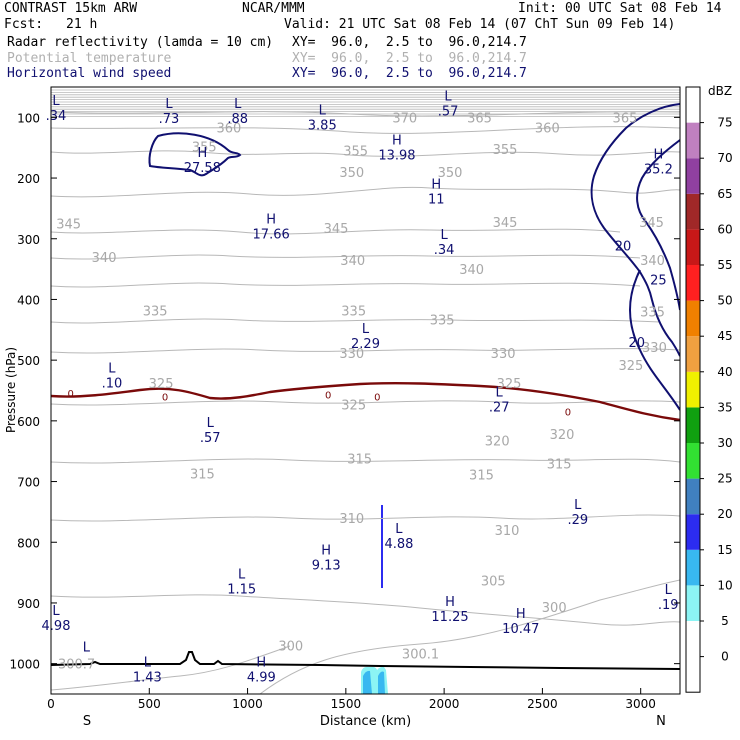  I want to click on colorbar-title: dBZ, so click(720, 91).